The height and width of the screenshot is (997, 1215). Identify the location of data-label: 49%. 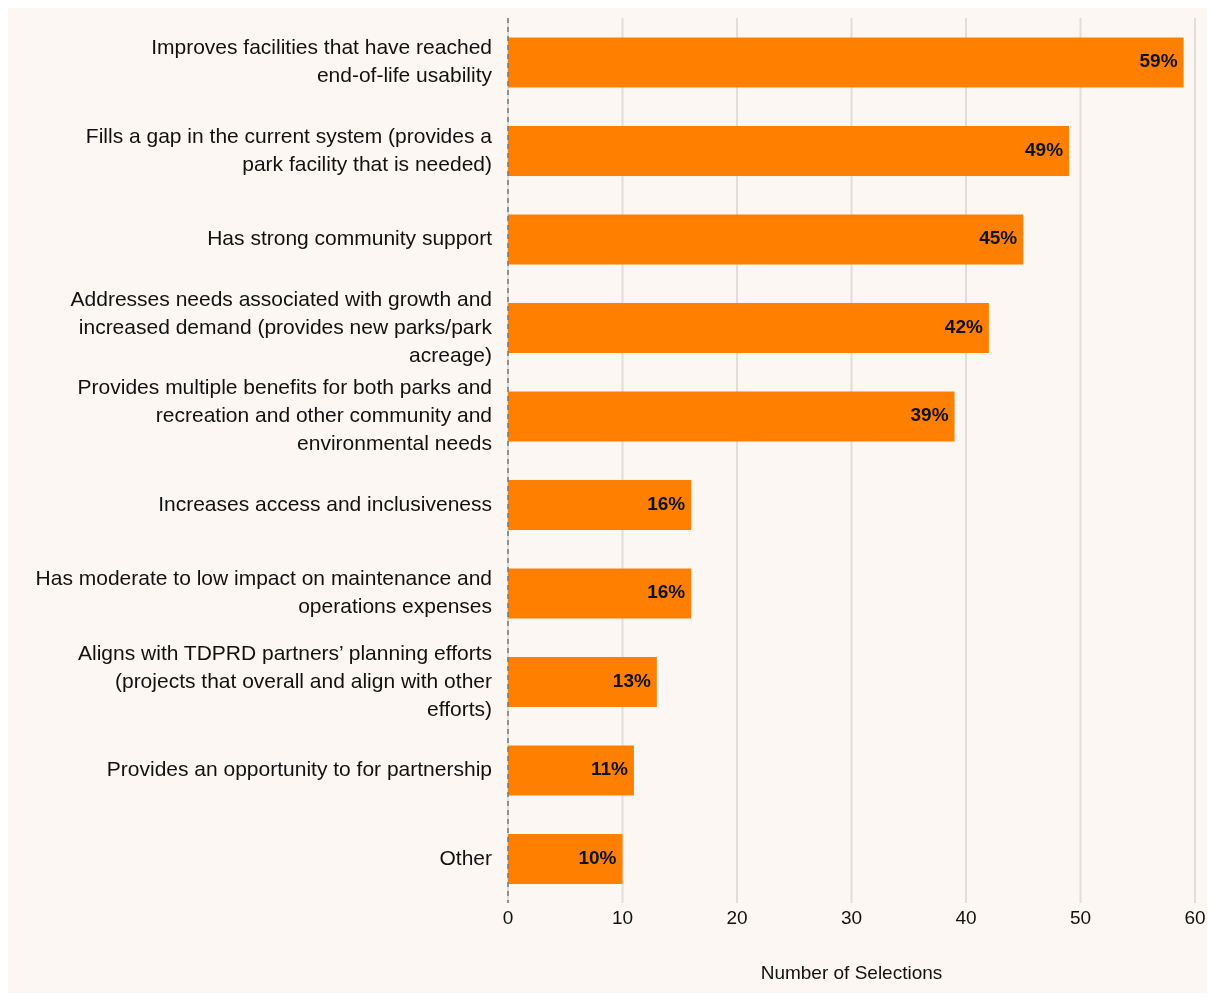
(1044, 149).